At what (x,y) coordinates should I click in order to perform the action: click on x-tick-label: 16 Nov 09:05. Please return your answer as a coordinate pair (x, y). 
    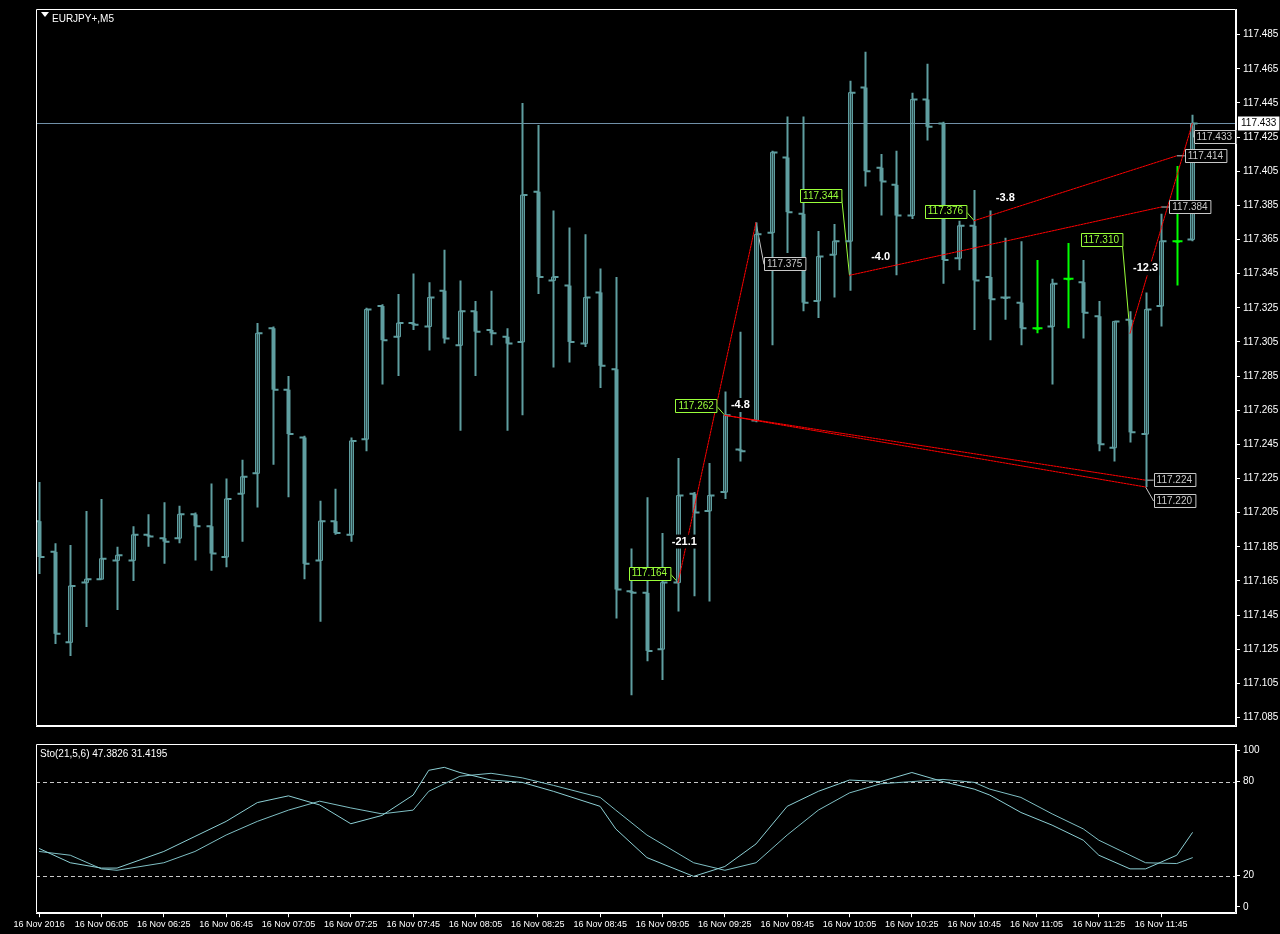
    Looking at the image, I should click on (662, 924).